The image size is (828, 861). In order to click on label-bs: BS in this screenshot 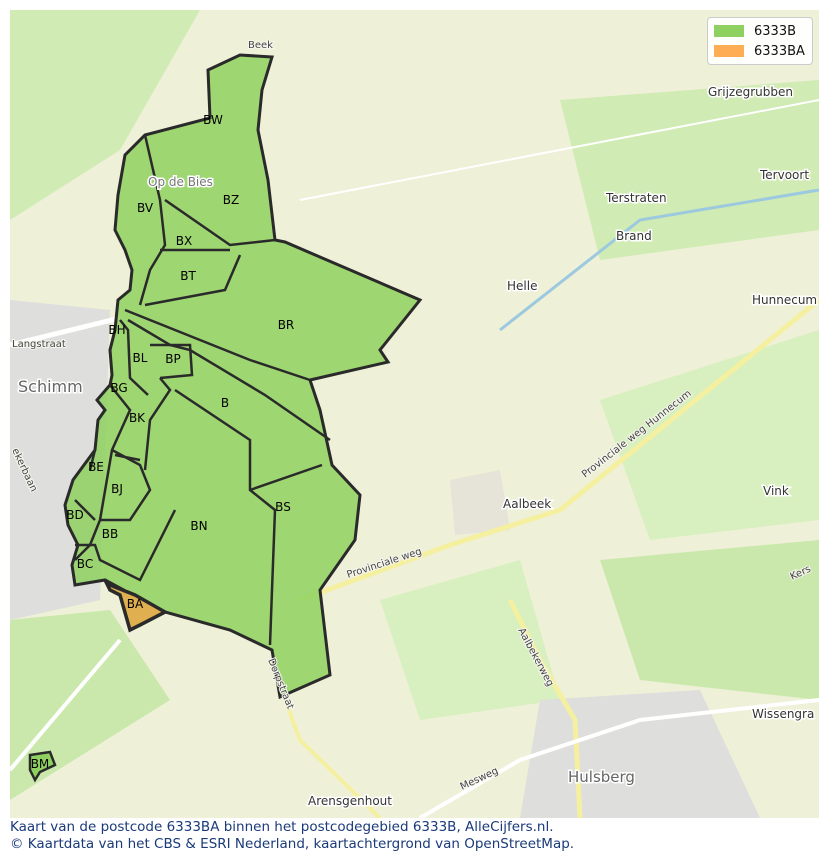, I will do `click(283, 507)`.